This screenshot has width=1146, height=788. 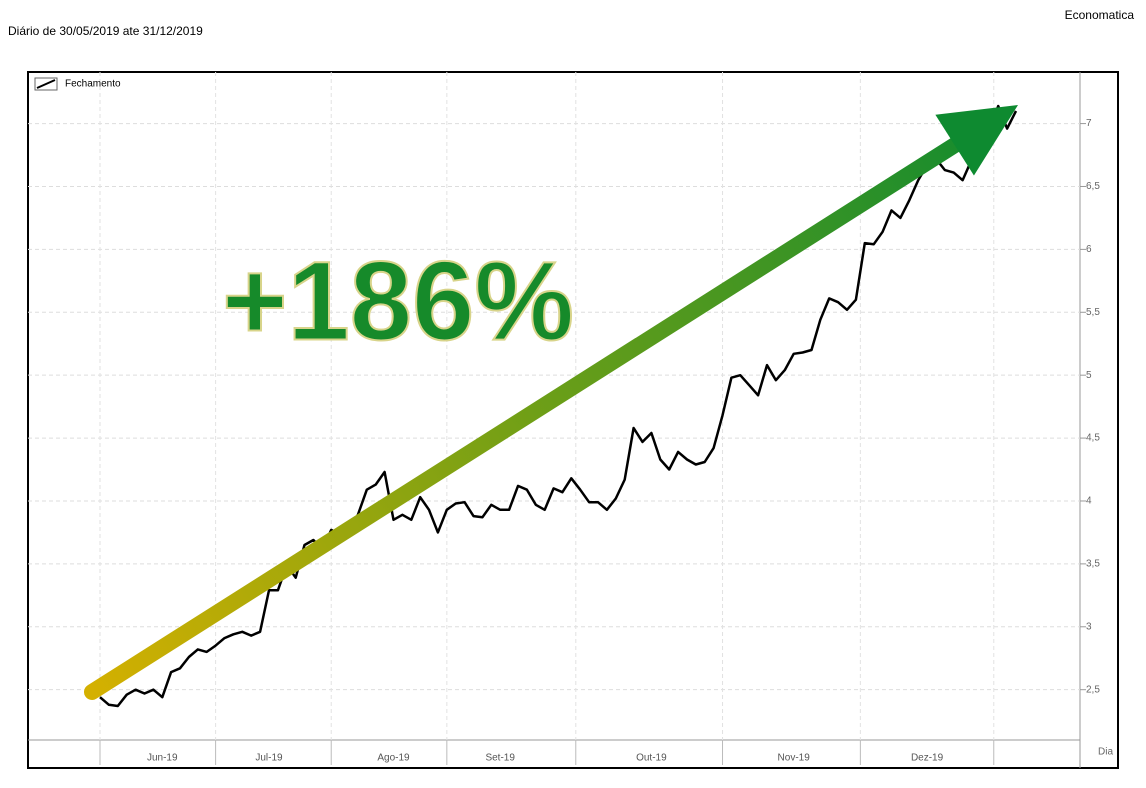 What do you see at coordinates (105, 31) in the screenshot?
I see `subtitle: Diário de 30/05/2019 ate 31/12/2019` at bounding box center [105, 31].